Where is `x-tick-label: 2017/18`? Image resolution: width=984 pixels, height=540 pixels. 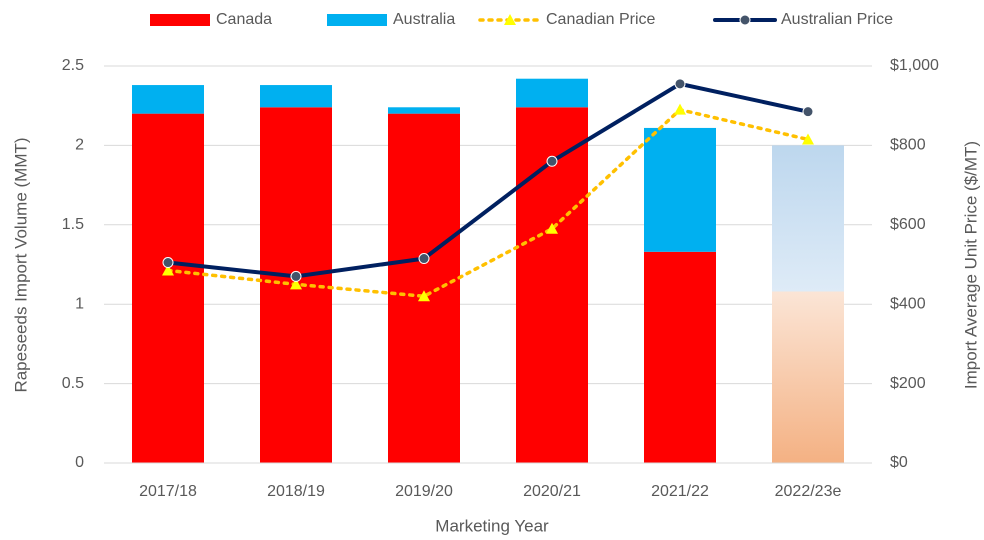 x-tick-label: 2017/18 is located at coordinates (168, 491).